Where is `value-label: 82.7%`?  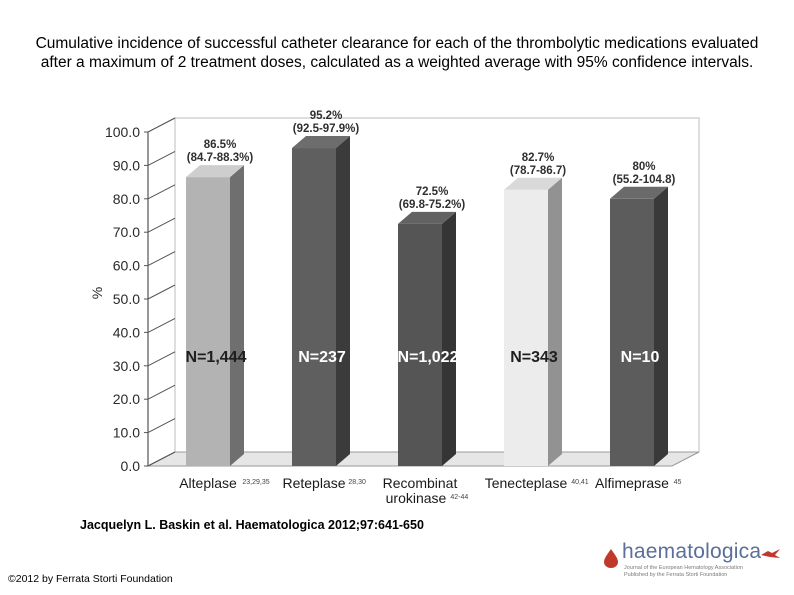
value-label: 82.7% is located at coordinates (538, 158).